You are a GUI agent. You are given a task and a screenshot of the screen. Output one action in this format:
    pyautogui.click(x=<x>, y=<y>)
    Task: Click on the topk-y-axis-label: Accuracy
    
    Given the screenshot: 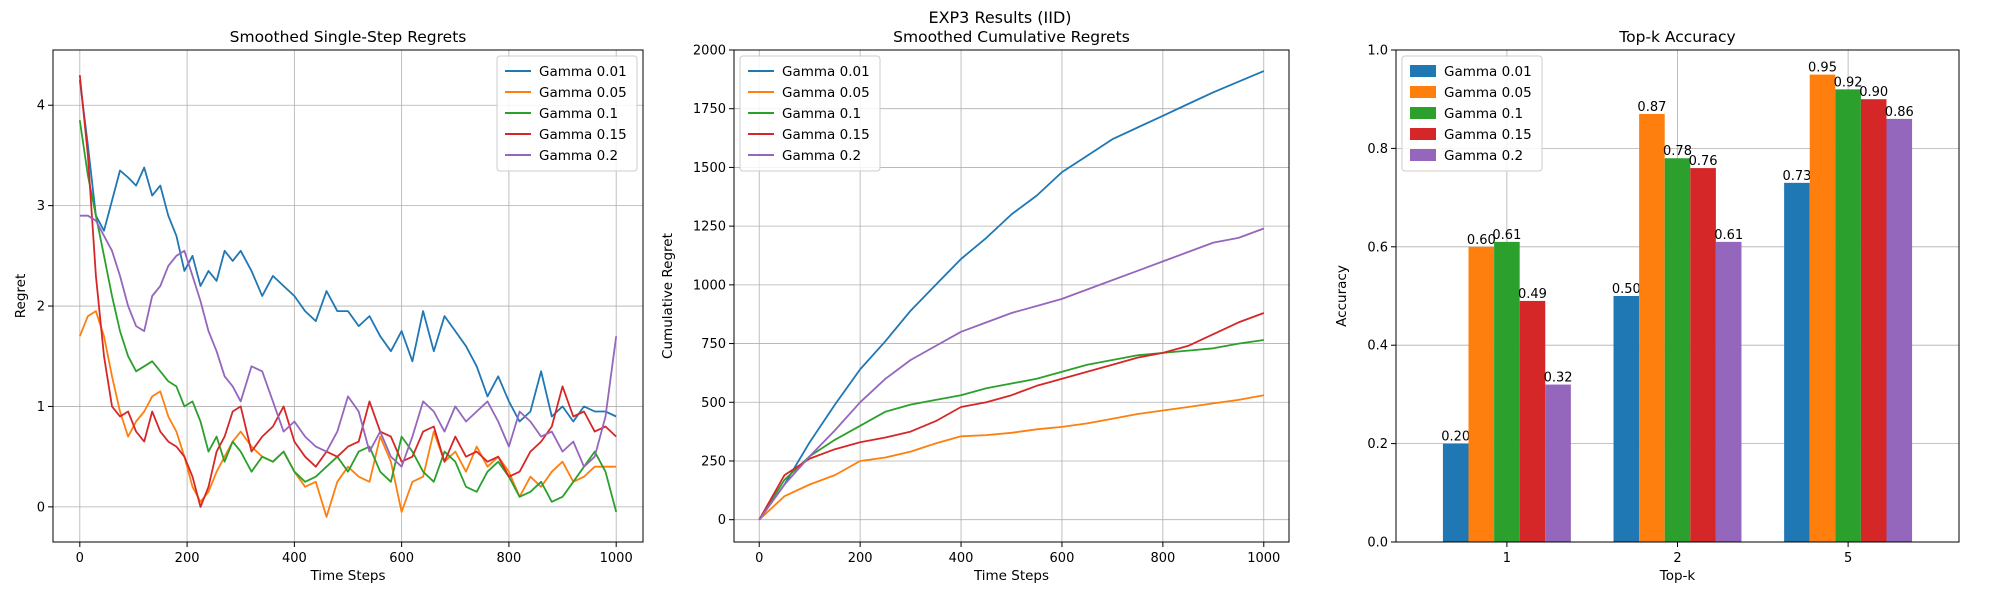 What is the action you would take?
    pyautogui.click(x=1342, y=296)
    